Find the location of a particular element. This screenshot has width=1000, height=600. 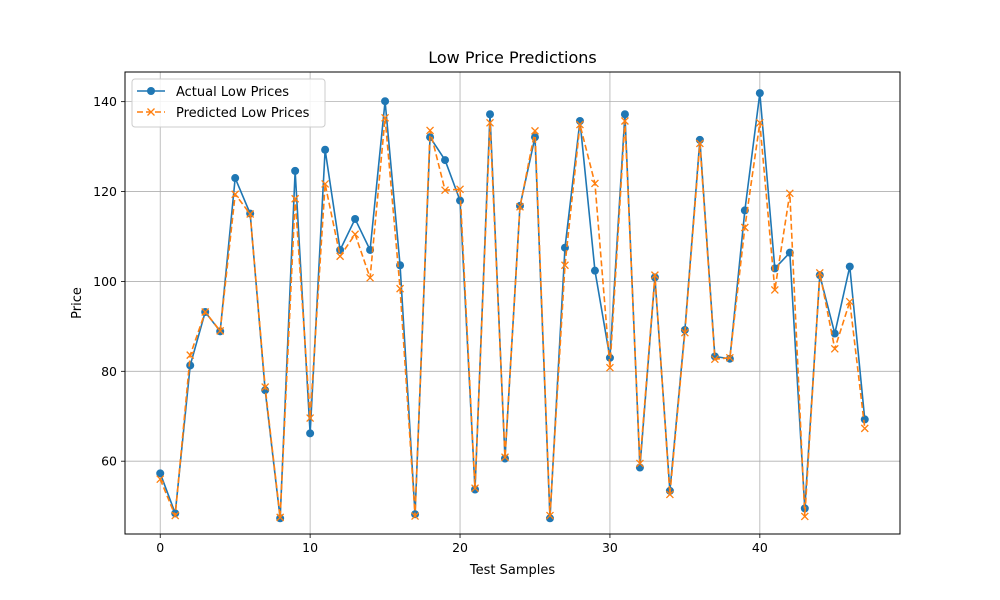

x-axis-label: Test Samples is located at coordinates (512, 570).